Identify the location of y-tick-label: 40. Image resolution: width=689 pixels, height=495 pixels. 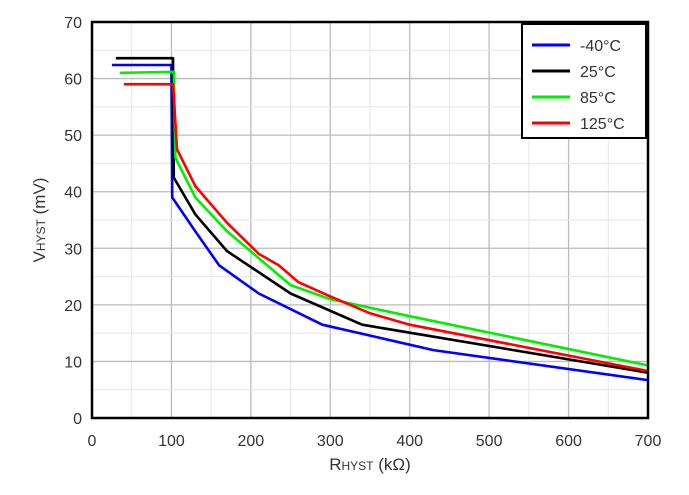
(73, 193).